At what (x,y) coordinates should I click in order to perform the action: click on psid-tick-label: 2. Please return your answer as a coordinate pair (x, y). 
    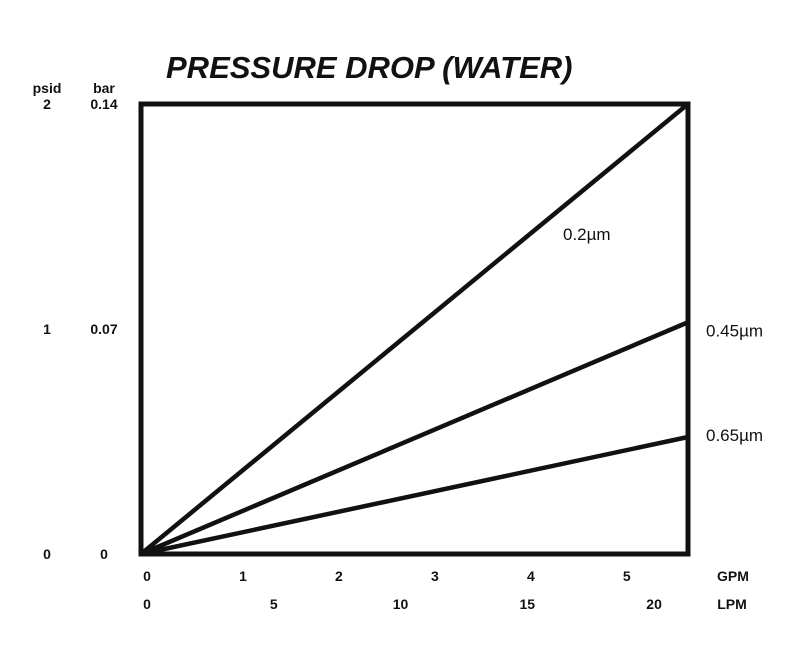
    Looking at the image, I should click on (47, 104).